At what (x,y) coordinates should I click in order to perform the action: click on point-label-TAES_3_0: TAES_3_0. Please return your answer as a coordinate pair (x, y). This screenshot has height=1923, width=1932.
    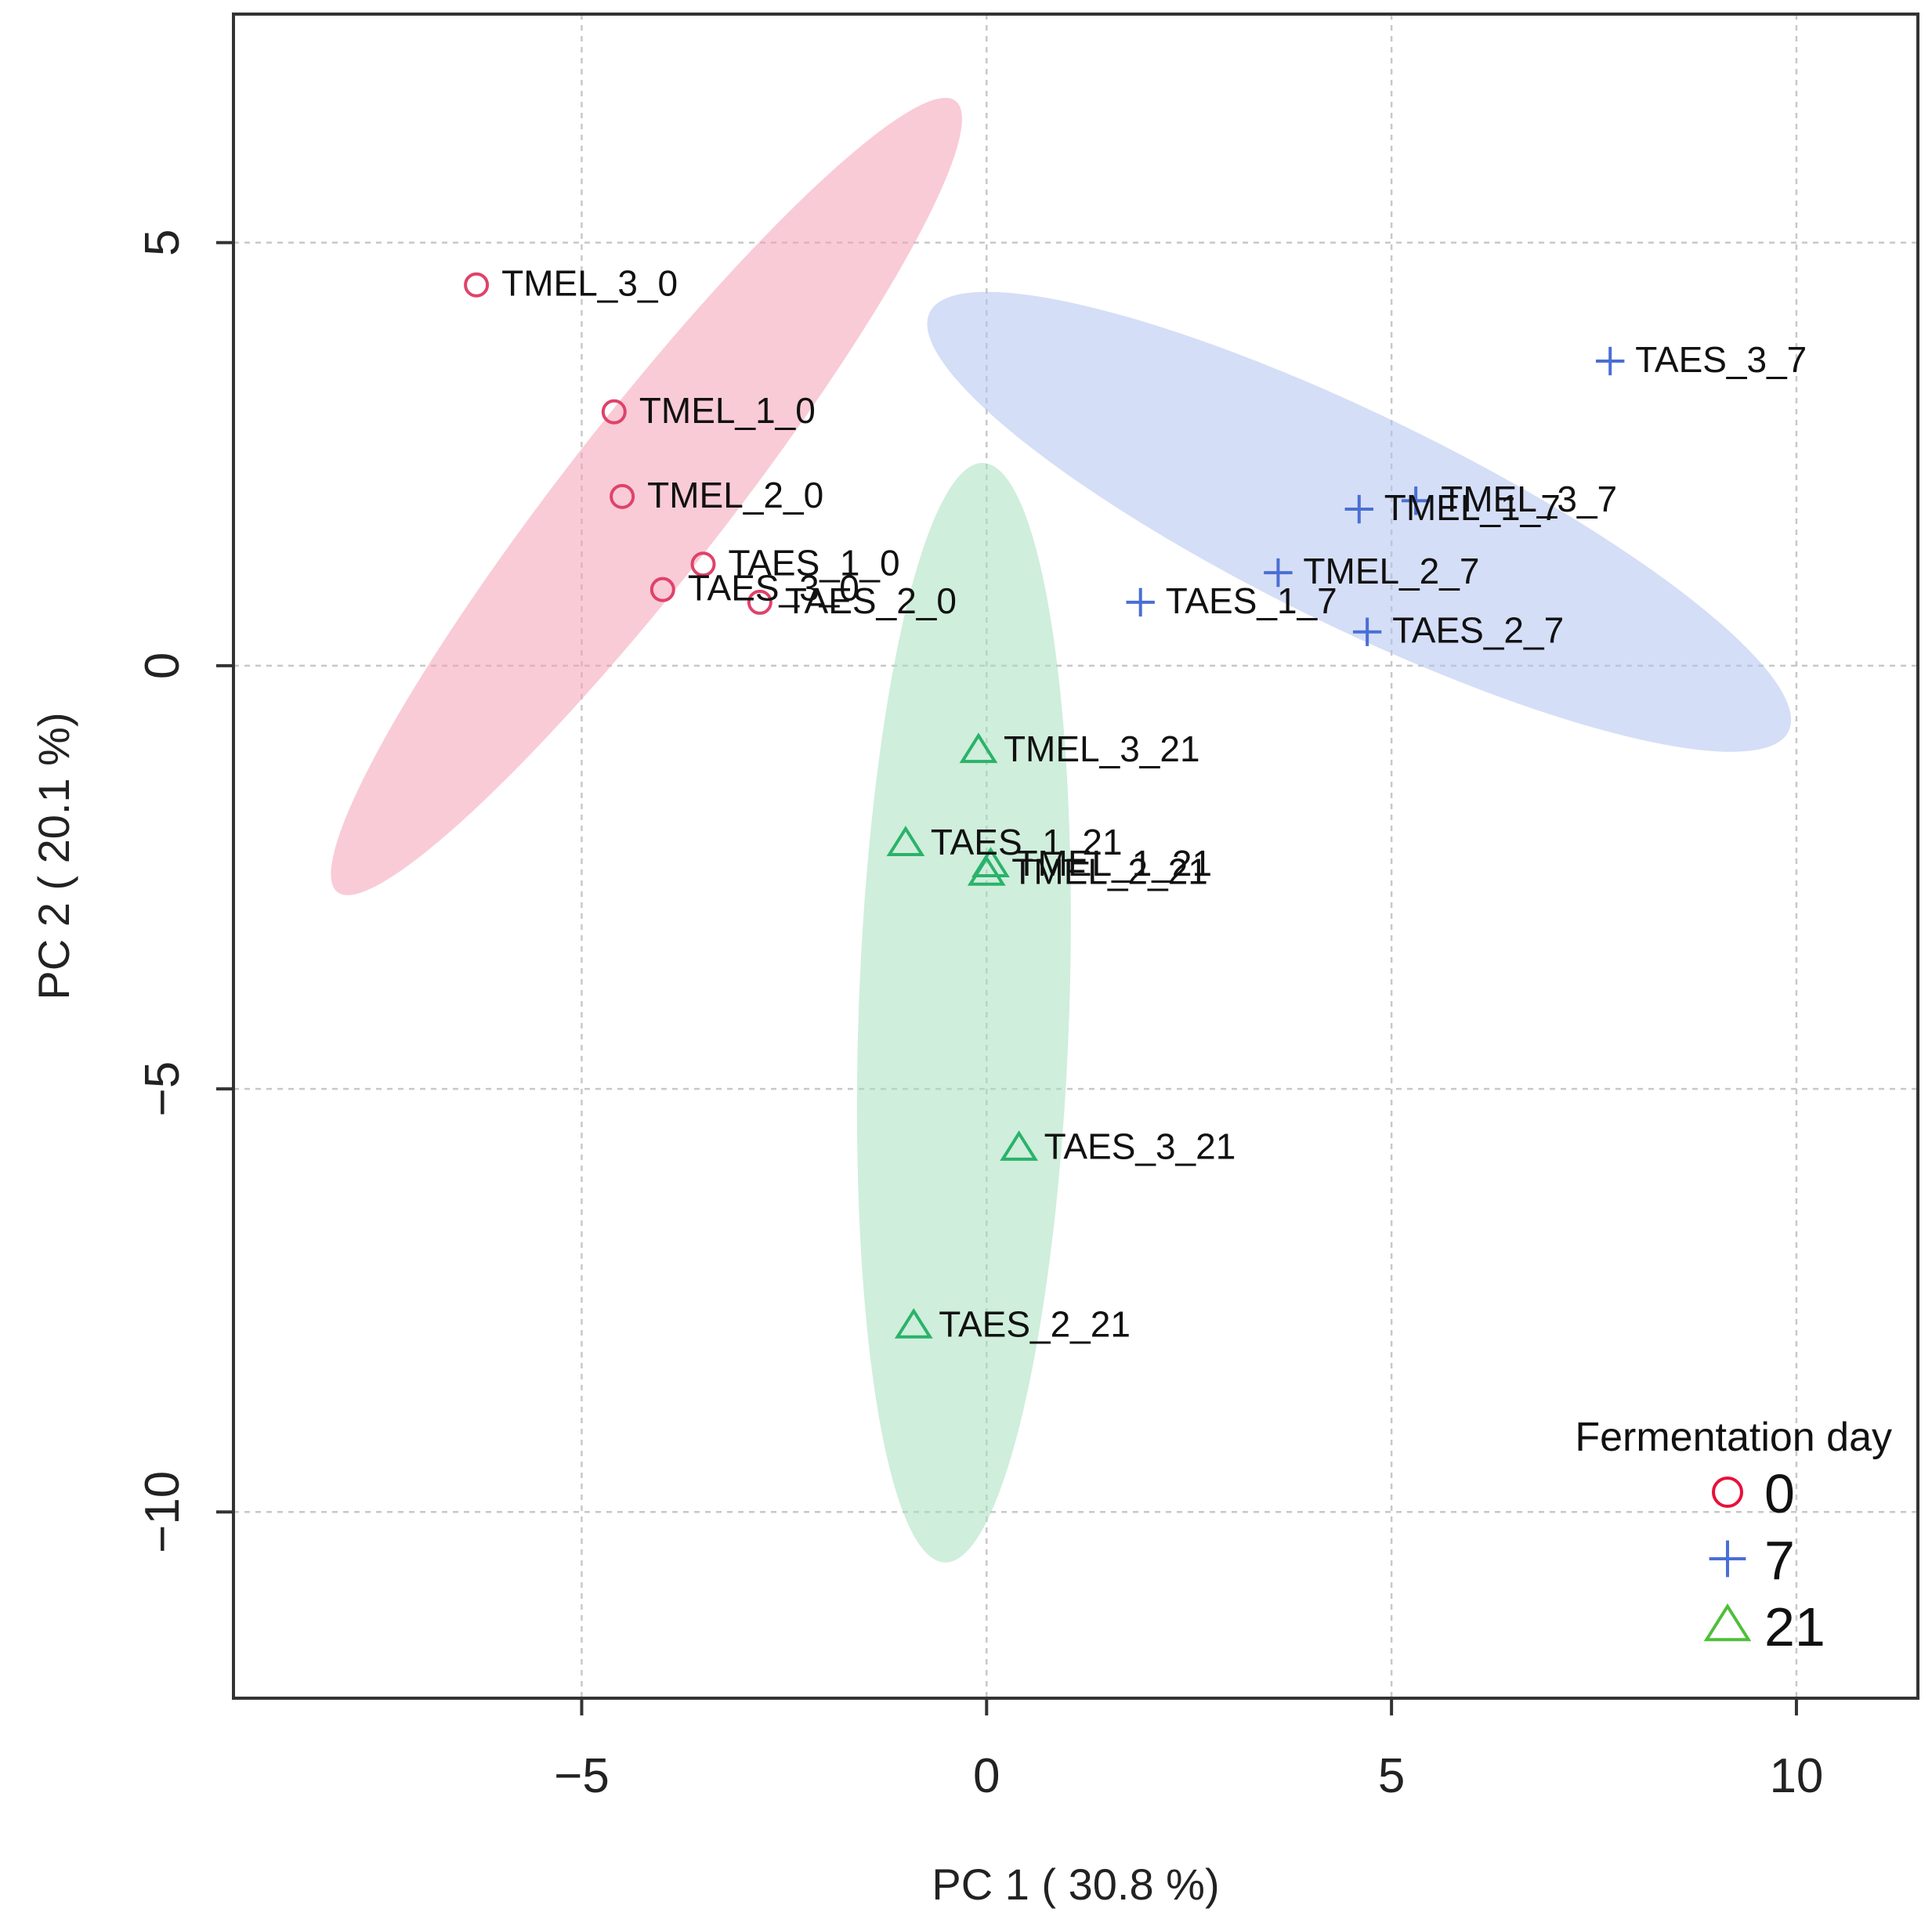
    Looking at the image, I should click on (774, 589).